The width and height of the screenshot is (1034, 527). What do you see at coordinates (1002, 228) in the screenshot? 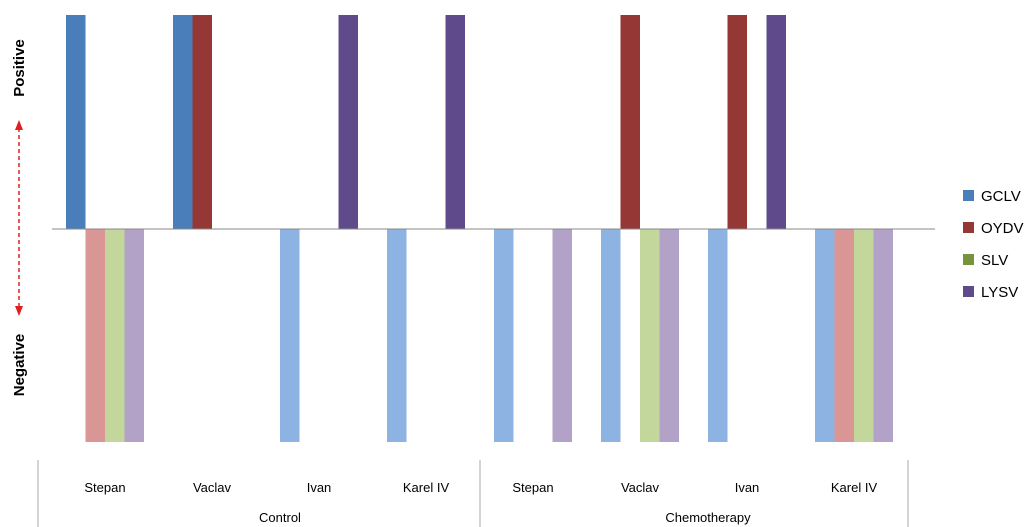
I see `legend-label-oydv: OYDV` at bounding box center [1002, 228].